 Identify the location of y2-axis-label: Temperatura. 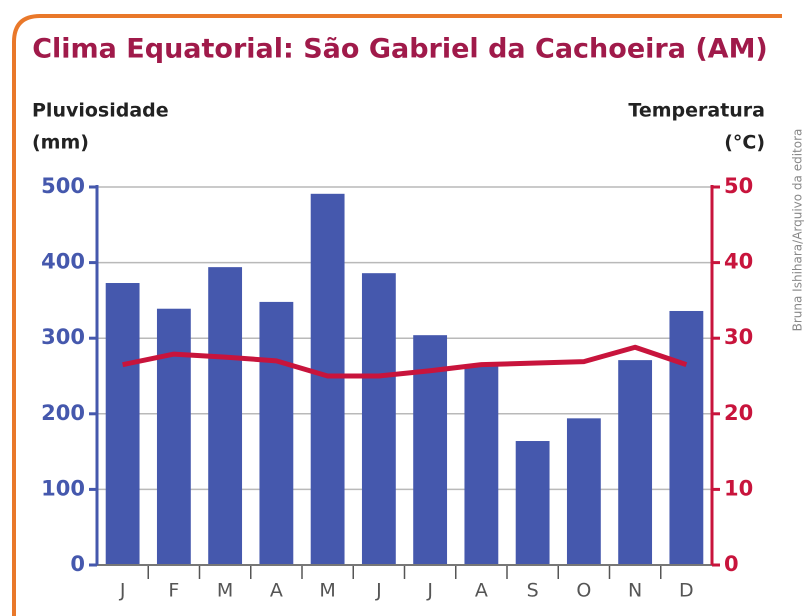
(696, 111).